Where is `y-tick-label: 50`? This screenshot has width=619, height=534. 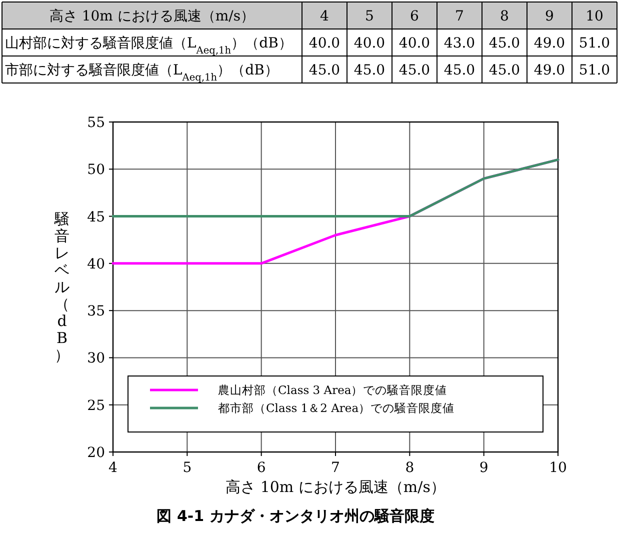 y-tick-label: 50 is located at coordinates (96, 170).